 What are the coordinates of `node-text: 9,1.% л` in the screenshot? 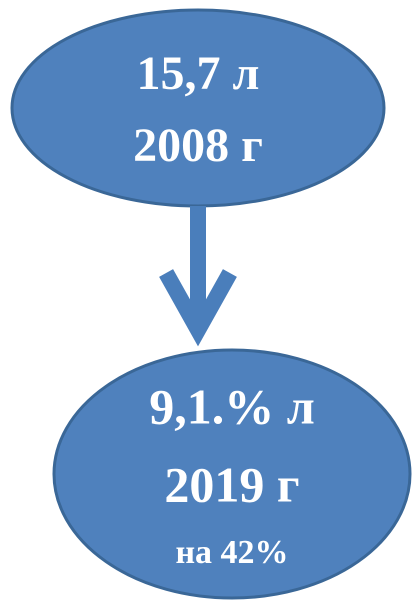 It's located at (232, 406).